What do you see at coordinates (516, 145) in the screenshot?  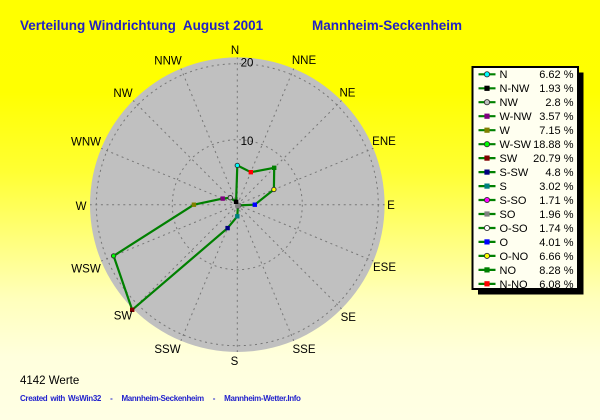 I see `svg-text: W-SW` at bounding box center [516, 145].